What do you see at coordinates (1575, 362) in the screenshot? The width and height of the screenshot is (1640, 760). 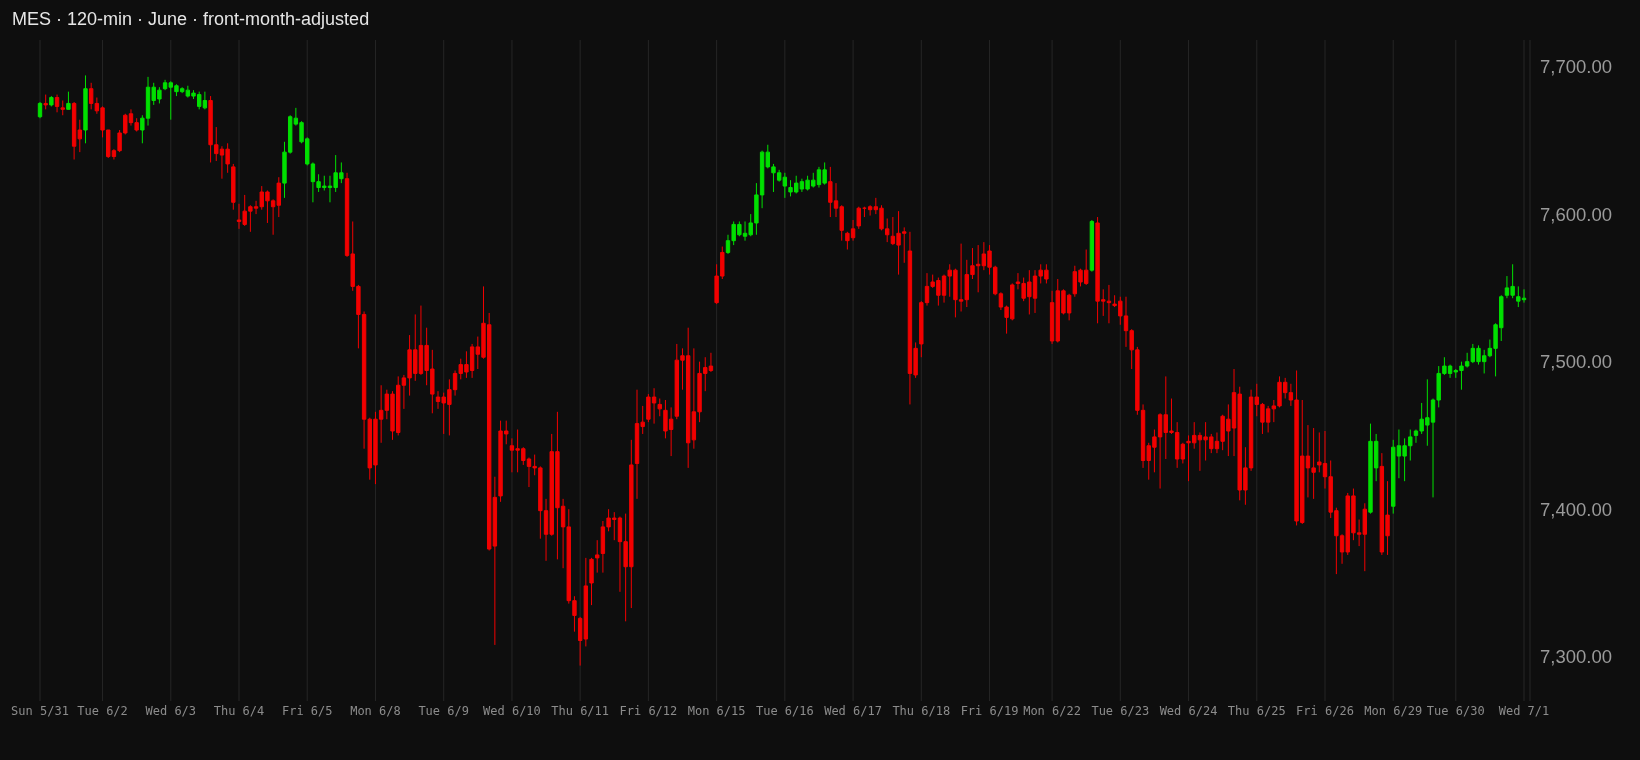 I see `y-tick-label: 7,500.00` at bounding box center [1575, 362].